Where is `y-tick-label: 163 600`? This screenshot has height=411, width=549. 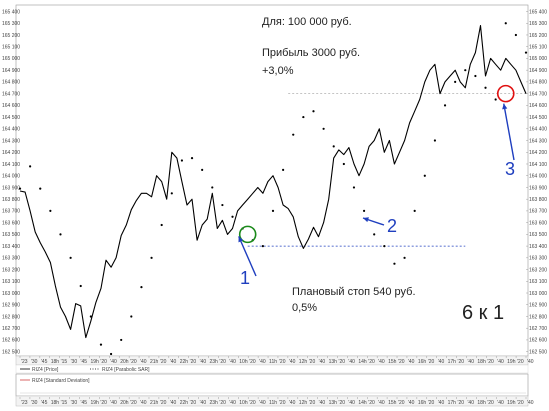 y-tick-label: 163 600 is located at coordinates (538, 223).